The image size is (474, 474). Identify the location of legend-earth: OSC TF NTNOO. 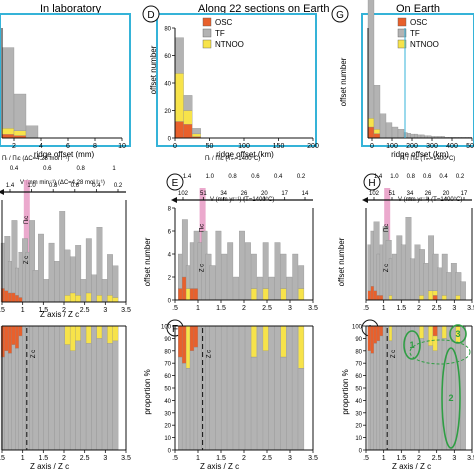
(418, 33).